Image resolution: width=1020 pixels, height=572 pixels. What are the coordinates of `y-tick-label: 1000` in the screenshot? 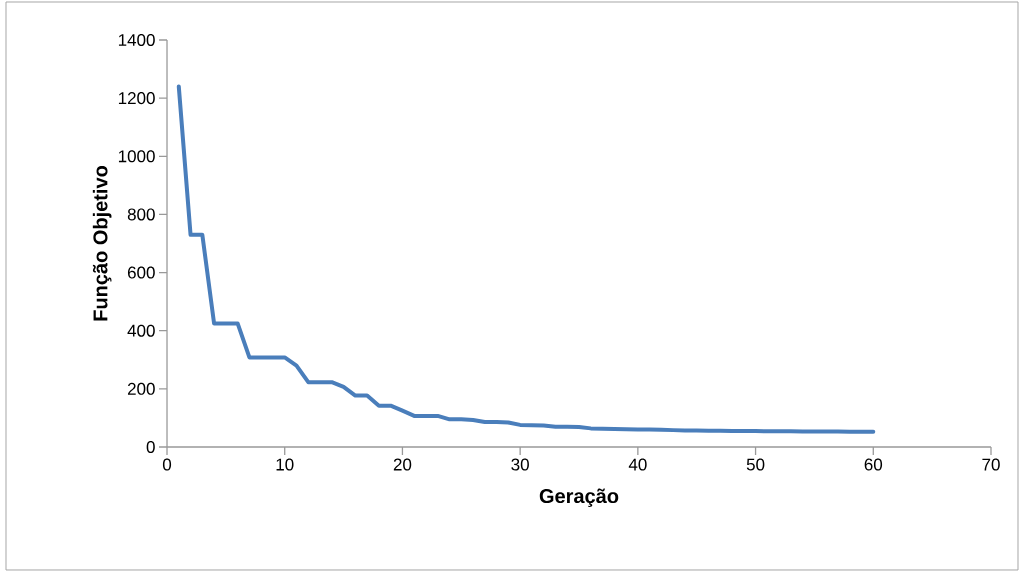 It's located at (136, 156).